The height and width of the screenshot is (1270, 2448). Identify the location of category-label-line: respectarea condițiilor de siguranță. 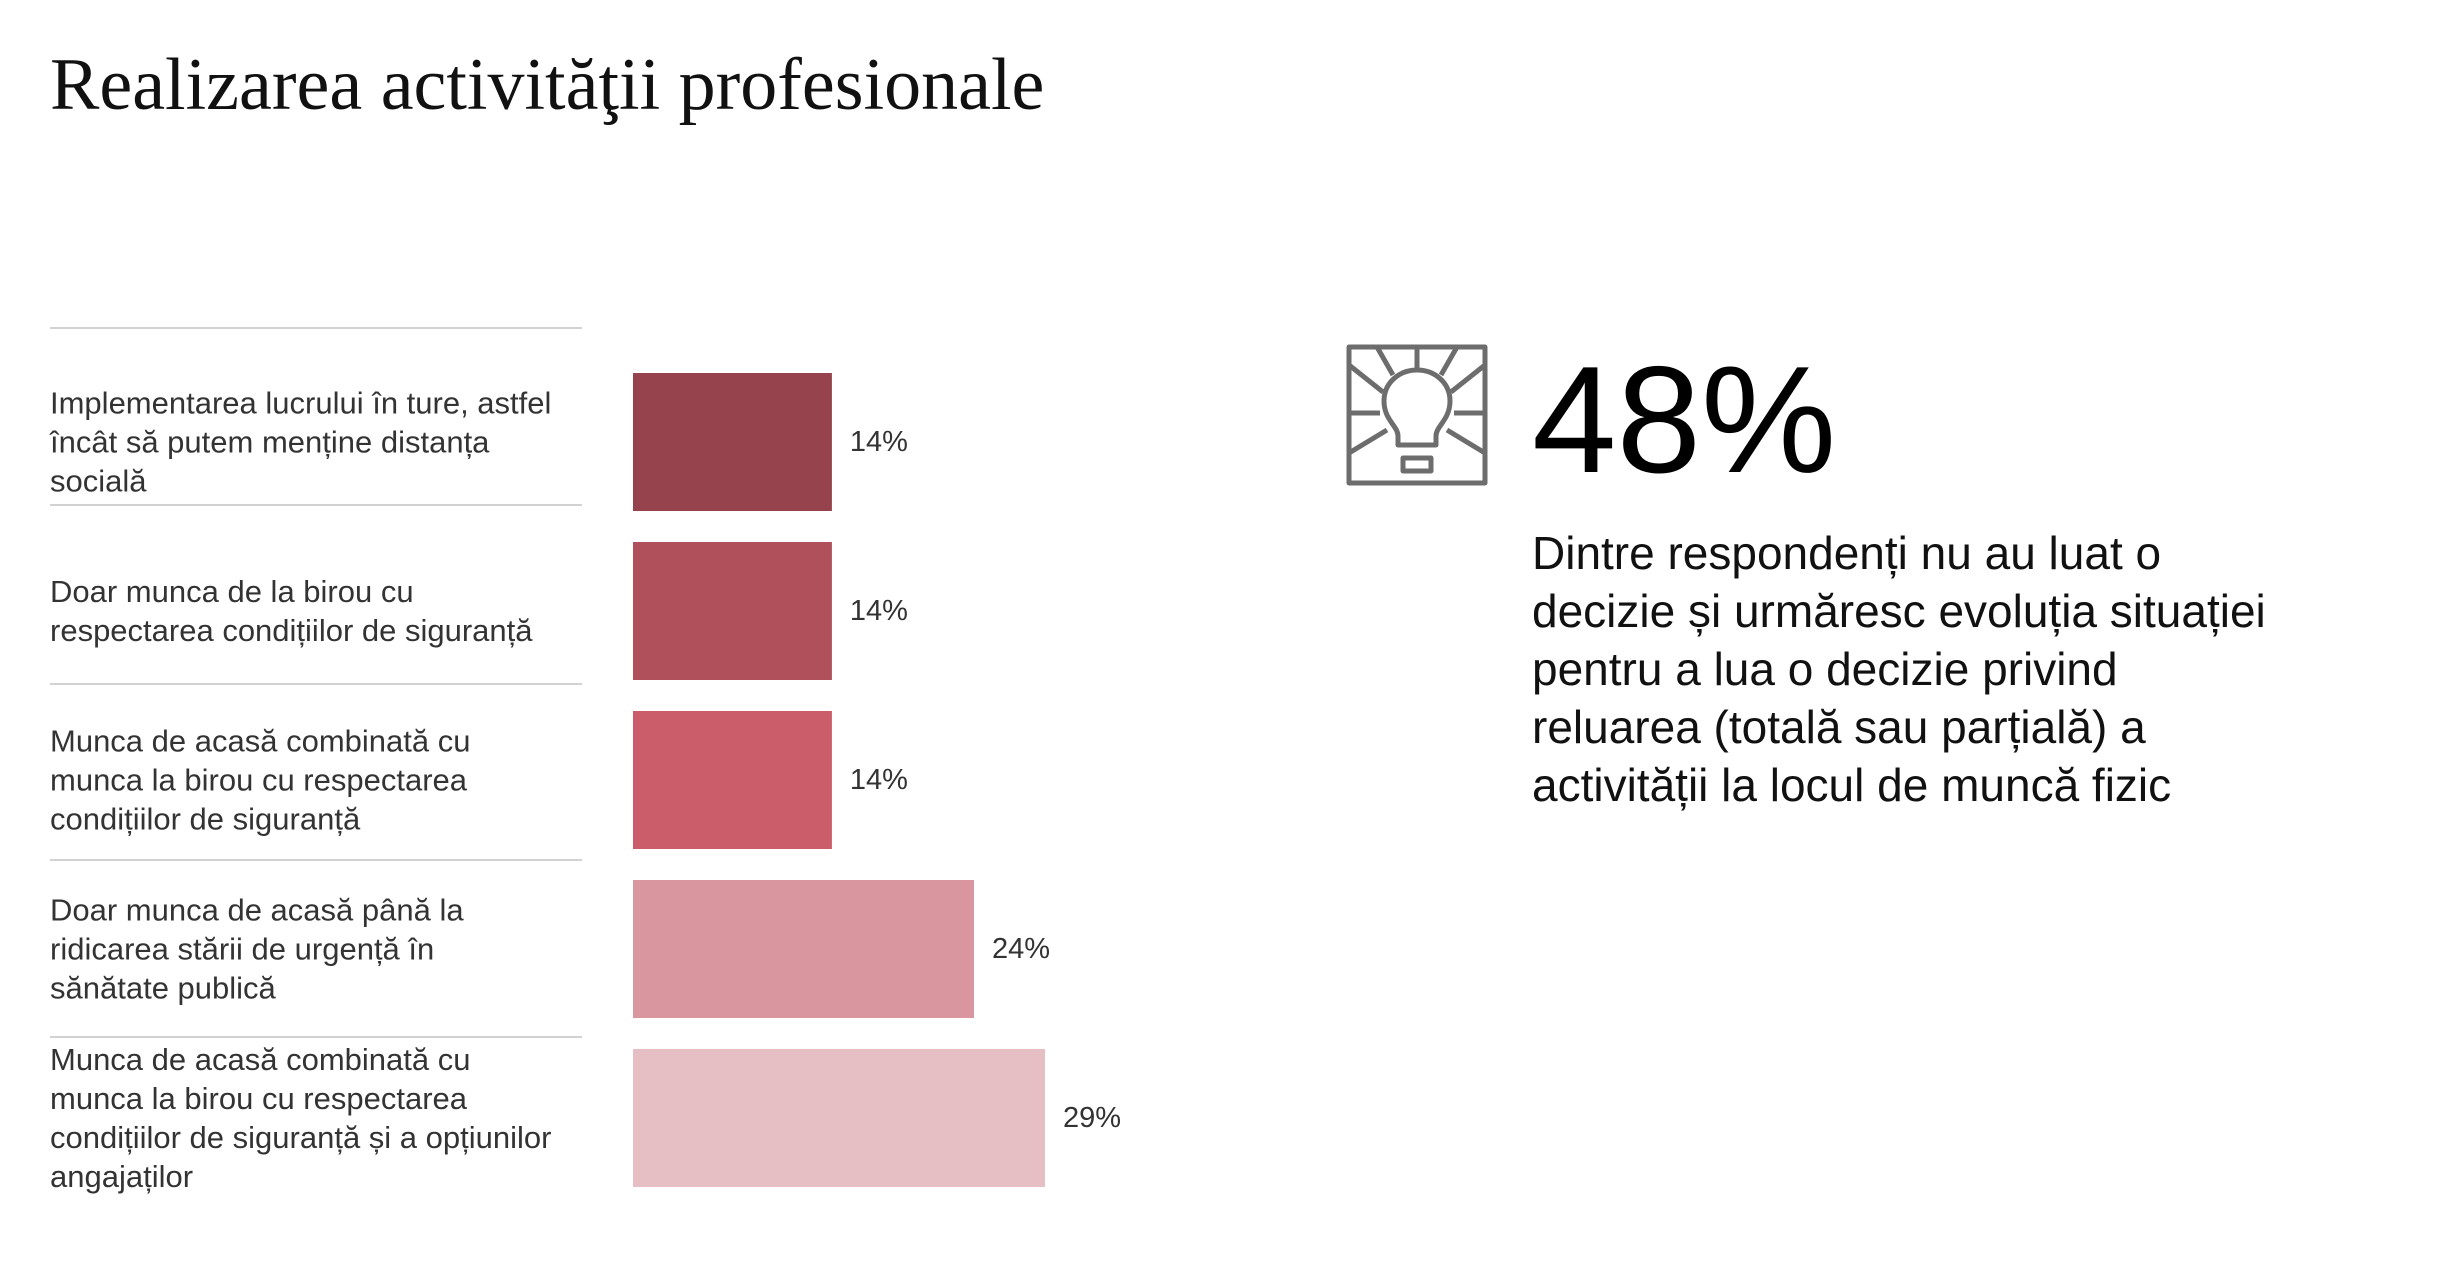
(291, 630).